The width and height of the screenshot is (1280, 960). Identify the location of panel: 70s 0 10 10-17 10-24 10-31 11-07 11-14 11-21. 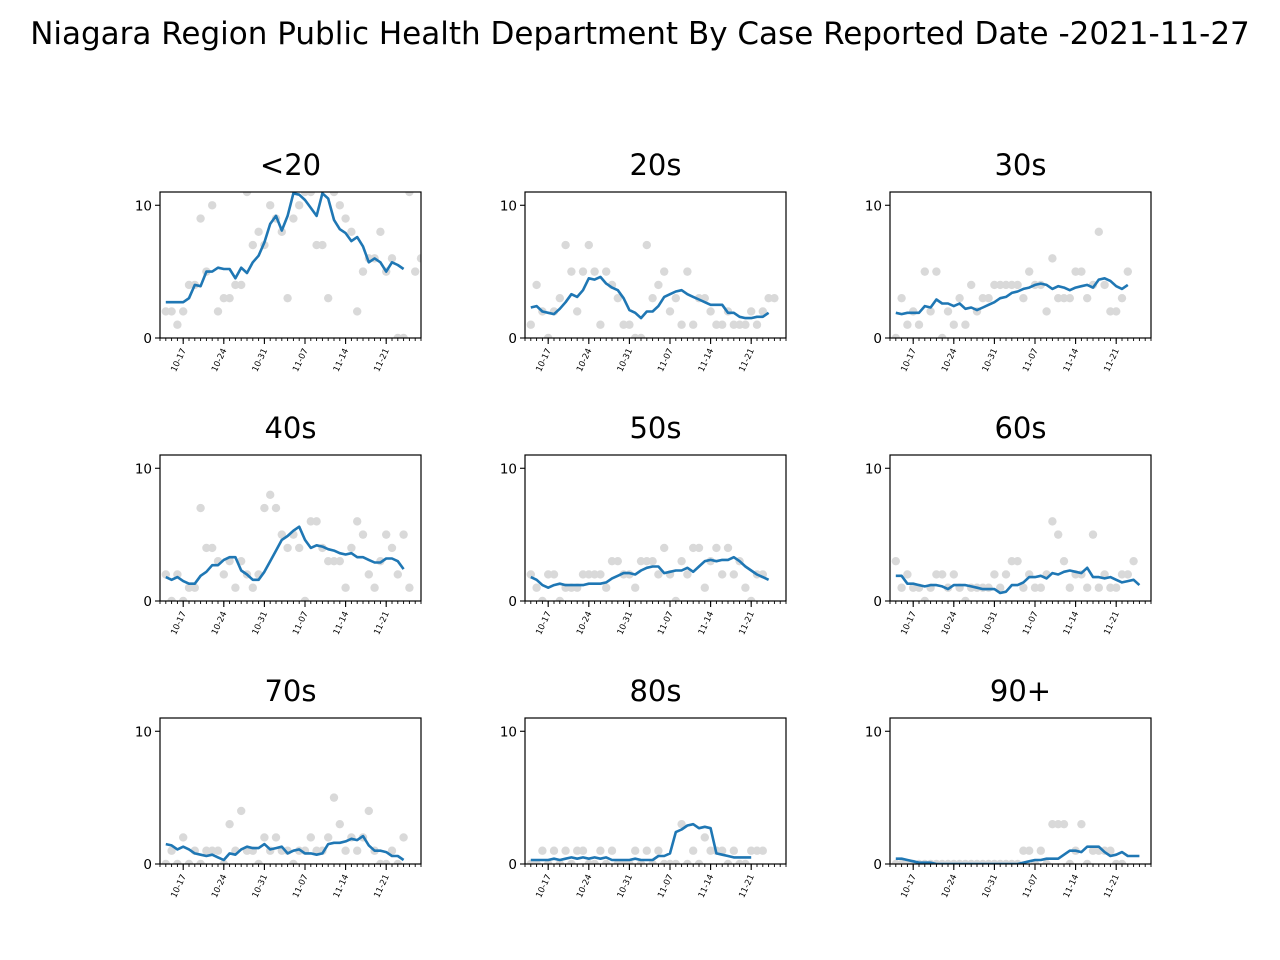
(278, 787).